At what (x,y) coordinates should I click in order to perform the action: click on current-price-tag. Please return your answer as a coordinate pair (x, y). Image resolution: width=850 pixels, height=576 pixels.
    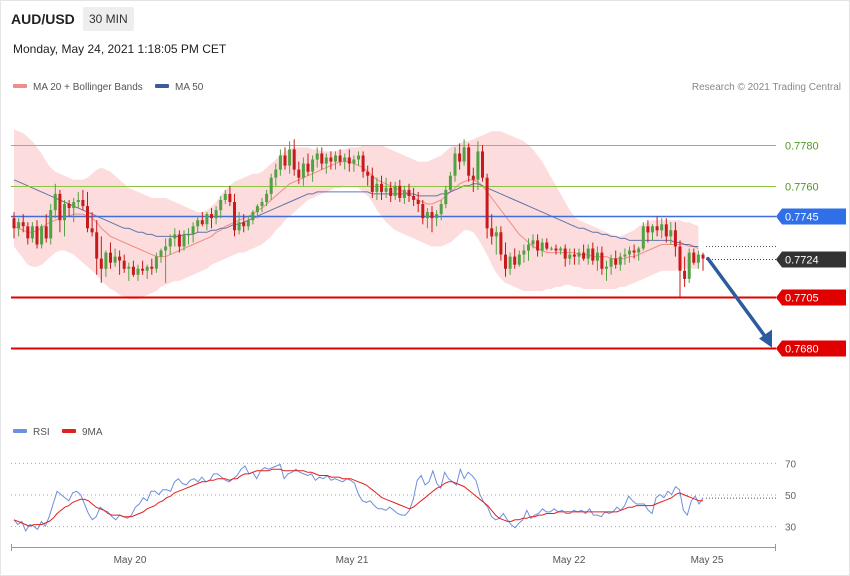
    Looking at the image, I should click on (811, 259).